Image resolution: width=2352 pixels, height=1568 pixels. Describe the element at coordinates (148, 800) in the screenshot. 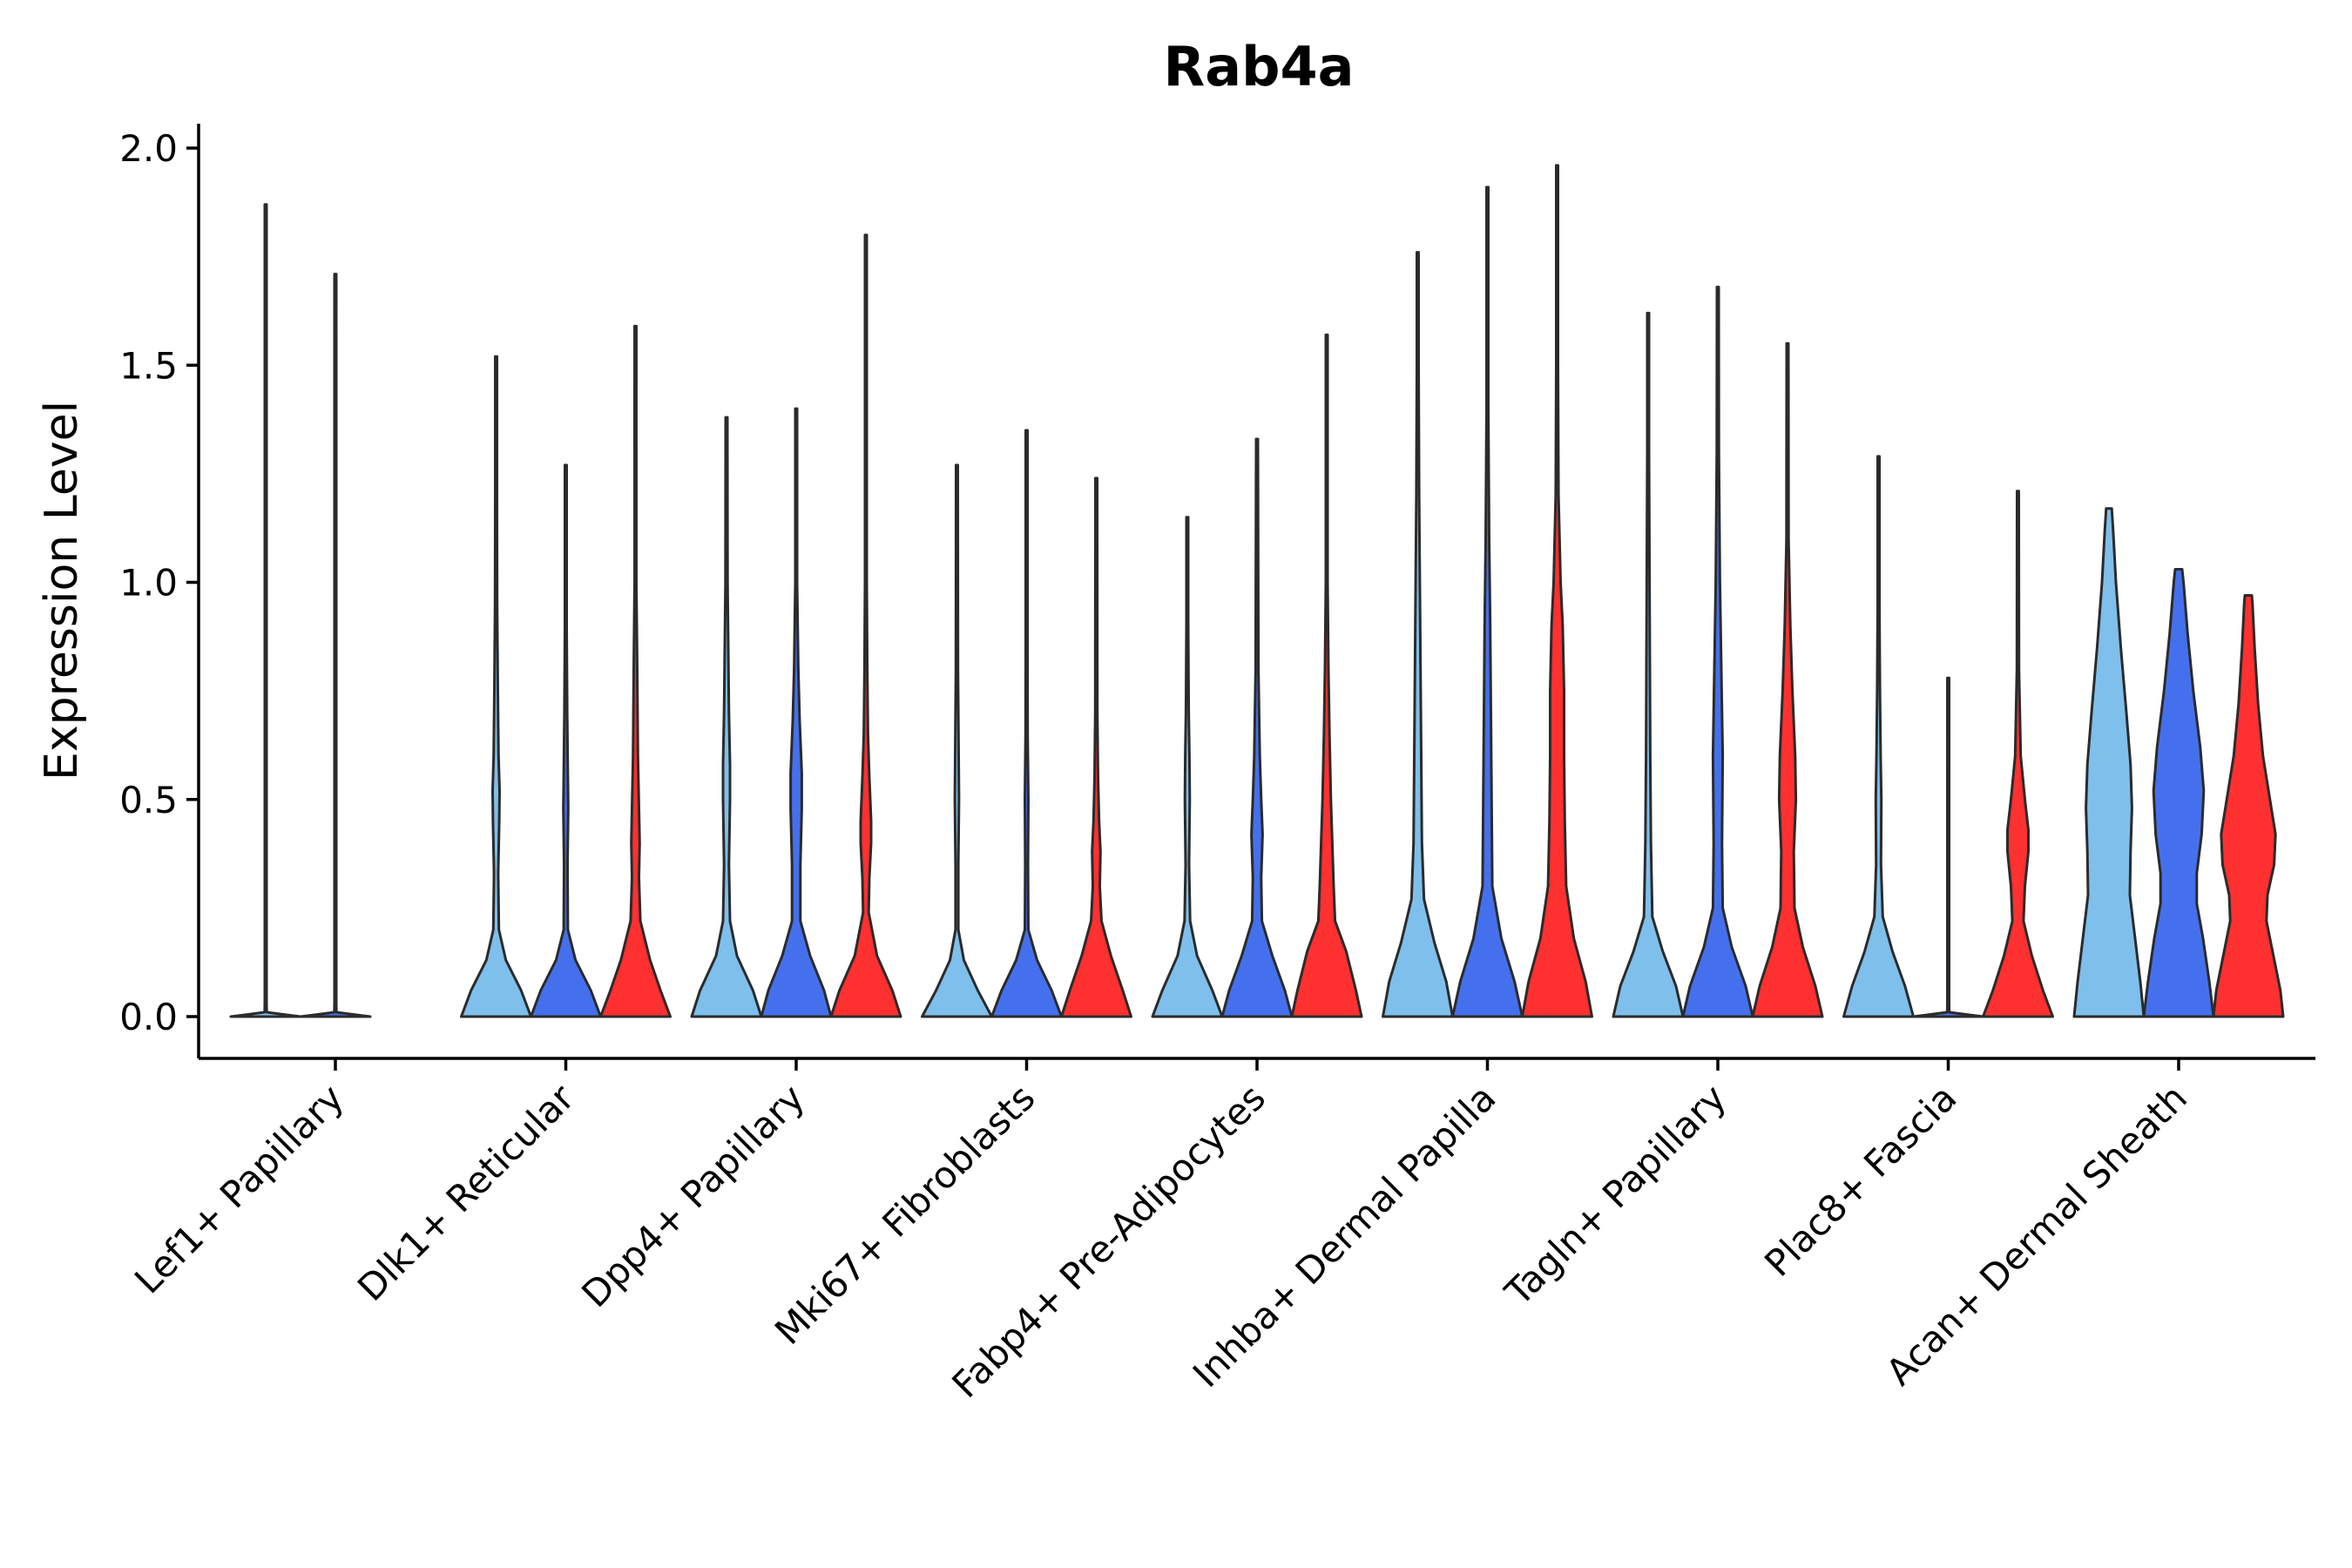

I see `y-tick-label: 0.5` at that location.